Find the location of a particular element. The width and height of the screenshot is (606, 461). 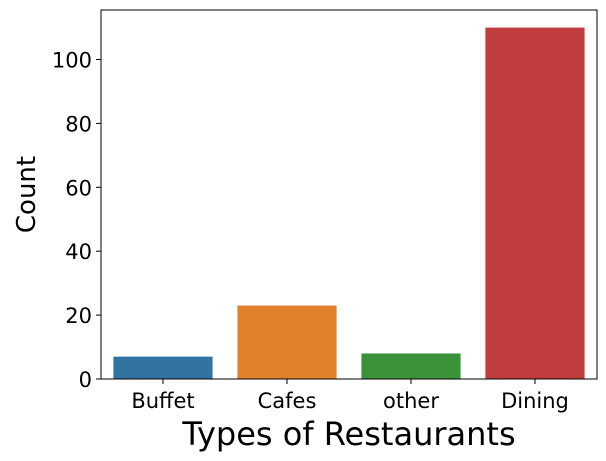

y-axis-title: Count is located at coordinates (27, 194).